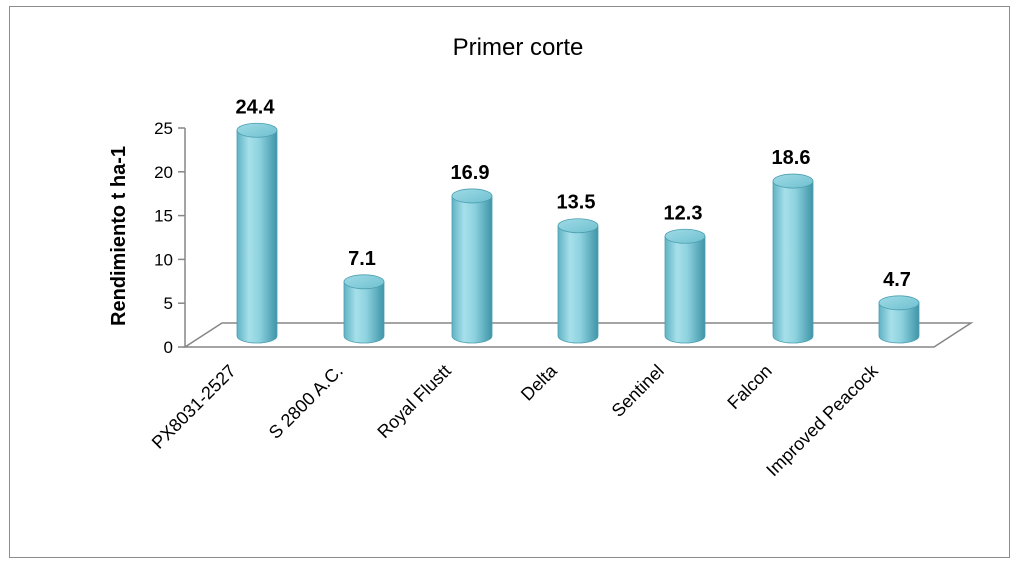  Describe the element at coordinates (749, 387) in the screenshot. I see `x-category-label: Falcon` at that location.